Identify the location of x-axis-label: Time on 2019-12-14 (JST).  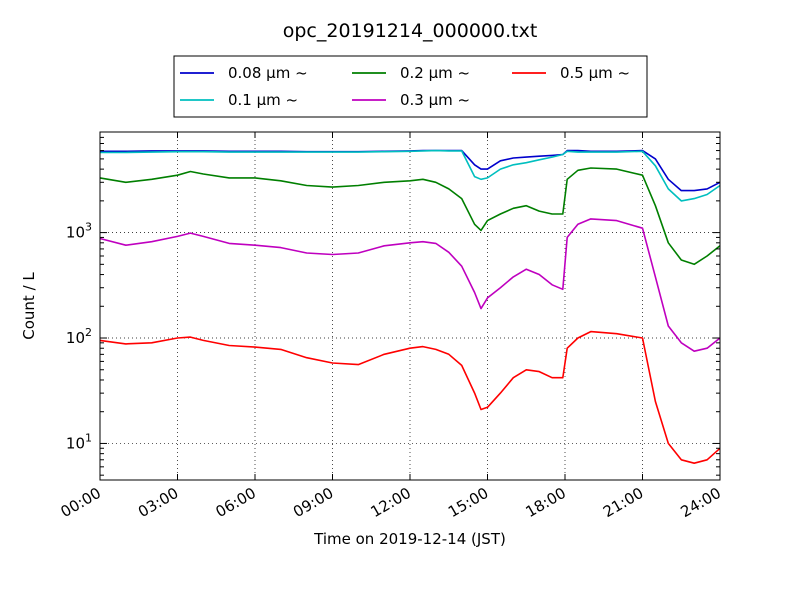
(409, 539).